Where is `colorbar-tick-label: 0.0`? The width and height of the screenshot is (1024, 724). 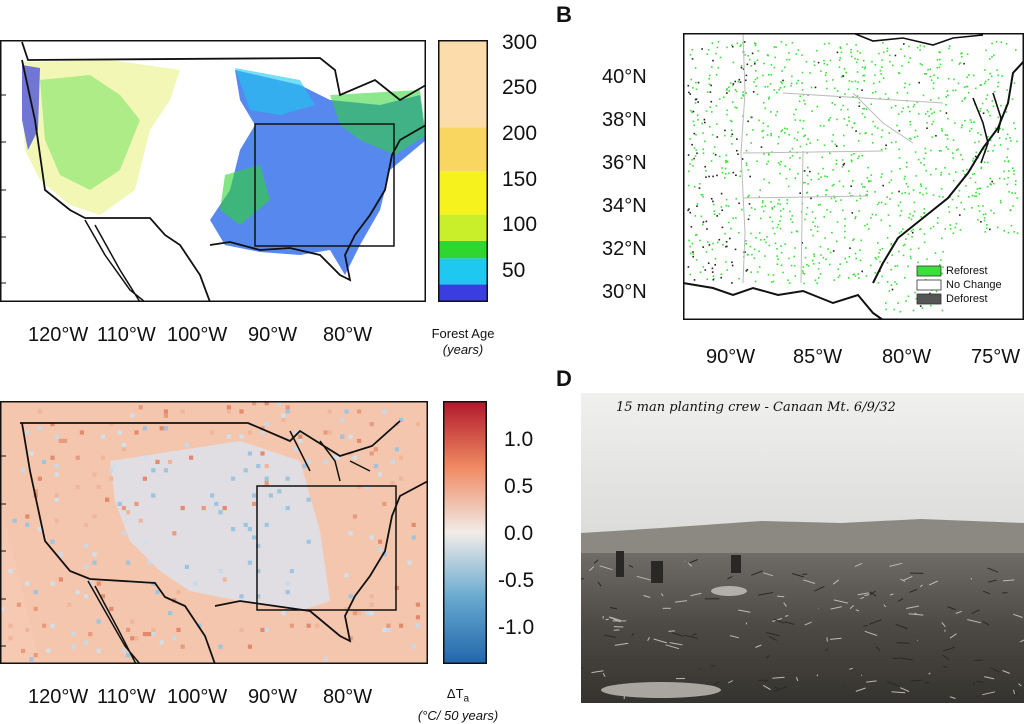
colorbar-tick-label: 0.0 is located at coordinates (518, 534).